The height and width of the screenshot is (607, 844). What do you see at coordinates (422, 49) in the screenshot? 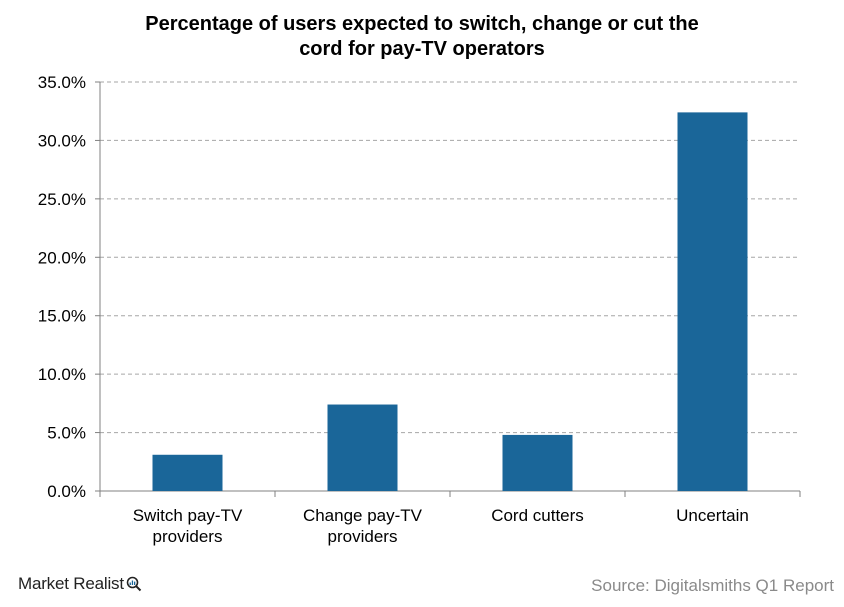
I see `chart-title-line-2: cord for pay-TV operators` at bounding box center [422, 49].